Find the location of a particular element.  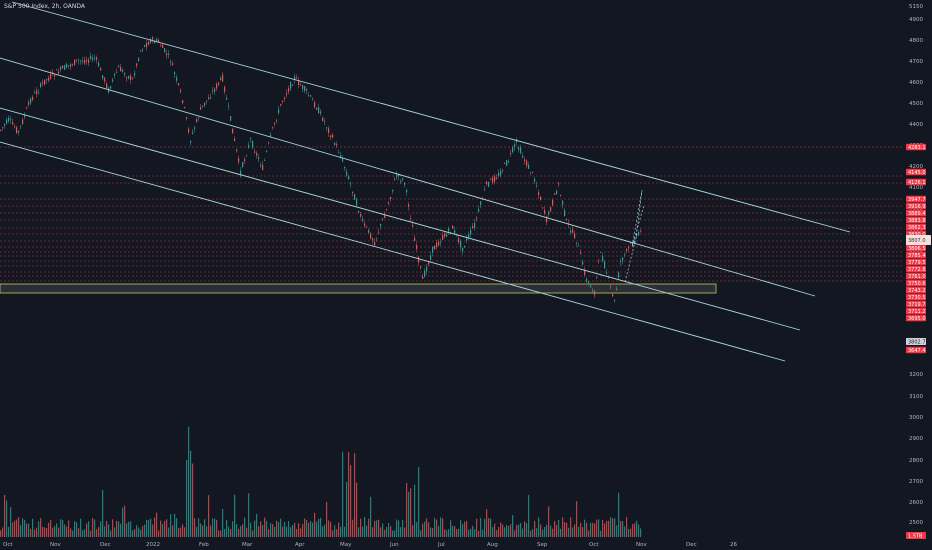

support-zone-rect is located at coordinates (358, 288).